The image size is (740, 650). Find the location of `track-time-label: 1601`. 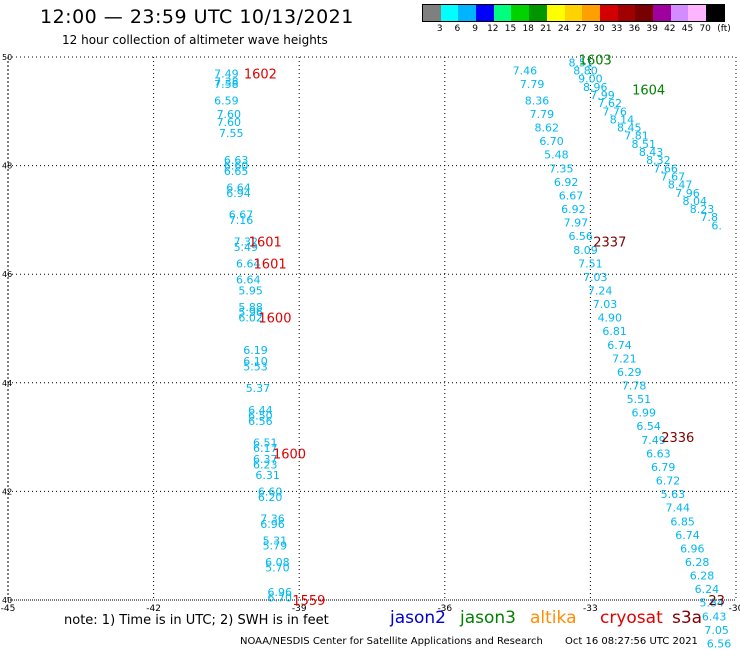

track-time-label: 1601 is located at coordinates (270, 264).